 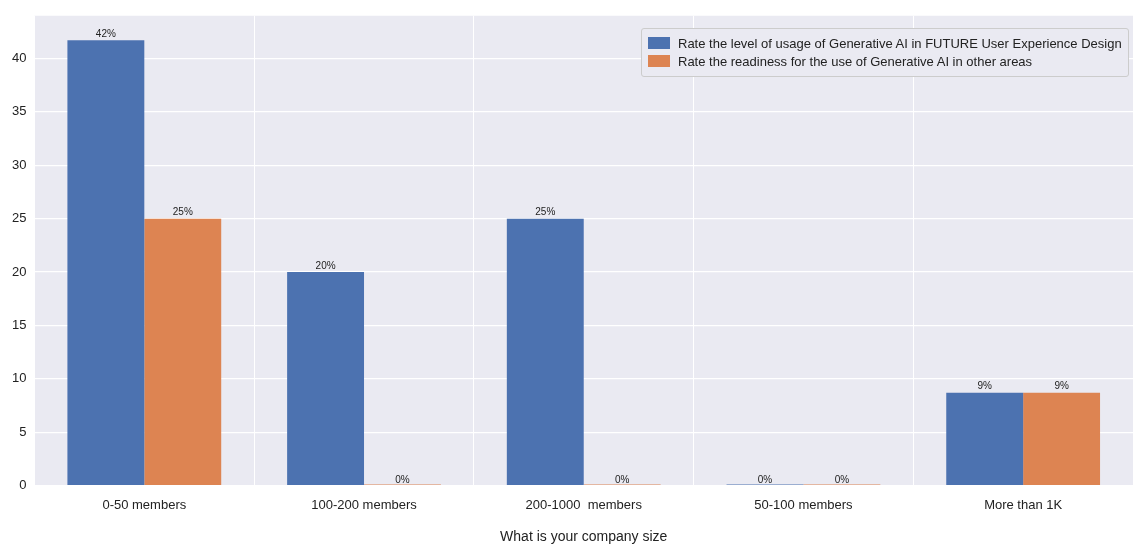 What do you see at coordinates (19, 58) in the screenshot?
I see `y-tick-label: 40` at bounding box center [19, 58].